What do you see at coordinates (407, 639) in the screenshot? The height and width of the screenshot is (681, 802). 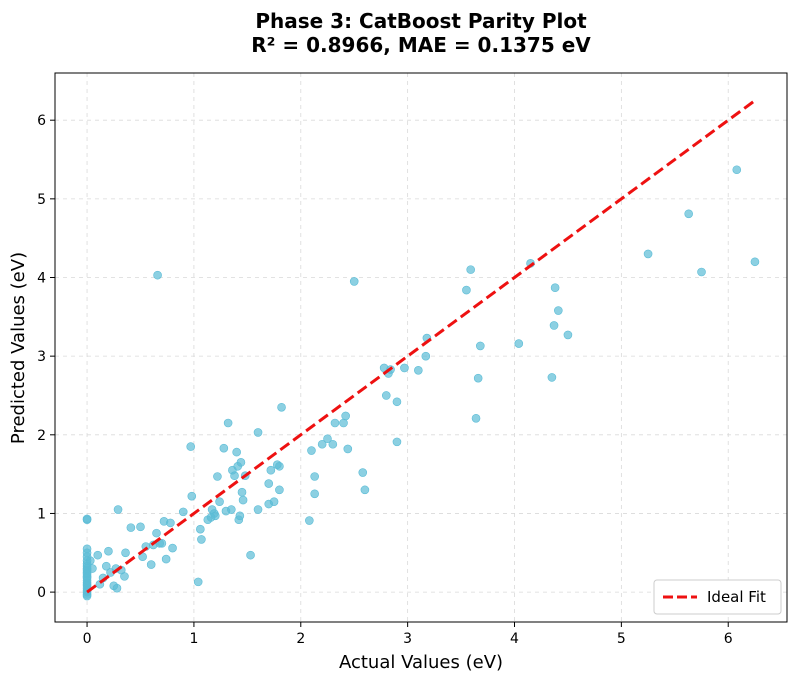 I see `x-tick-label: 3` at bounding box center [407, 639].